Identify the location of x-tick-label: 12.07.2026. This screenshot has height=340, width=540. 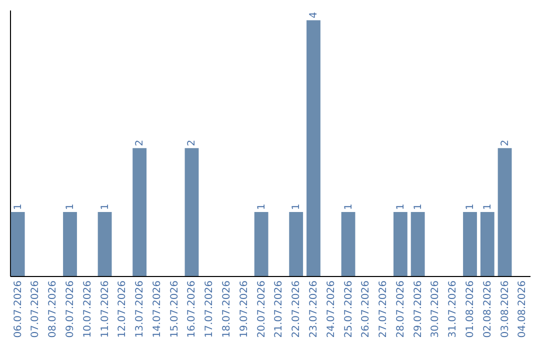
(122, 309).